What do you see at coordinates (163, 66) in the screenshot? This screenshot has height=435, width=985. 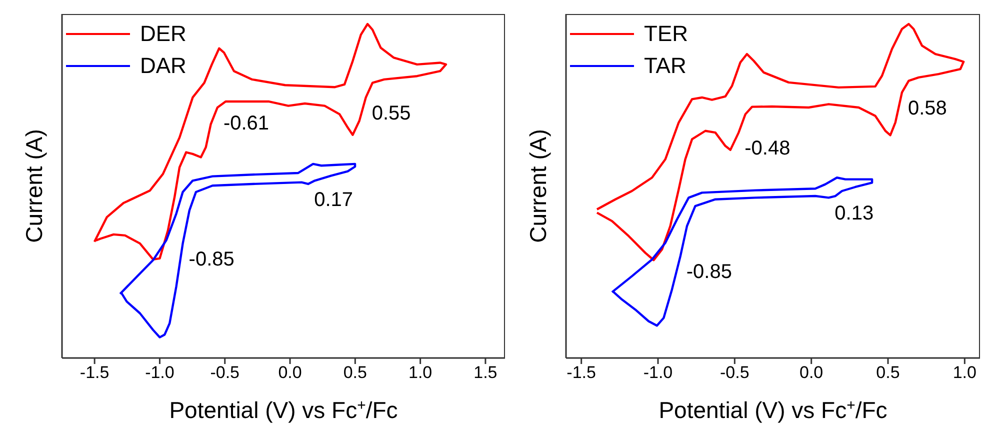 I see `legend-label: DAR` at bounding box center [163, 66].